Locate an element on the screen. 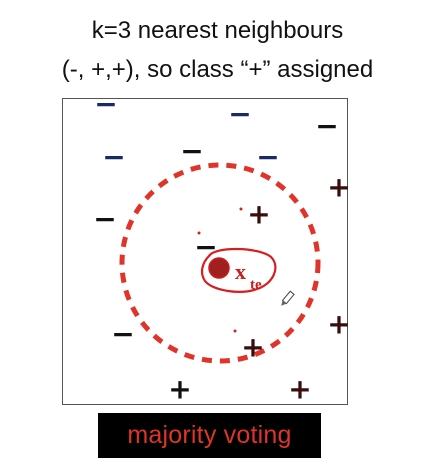 The image size is (435, 471). pencil-icon is located at coordinates (286, 299).